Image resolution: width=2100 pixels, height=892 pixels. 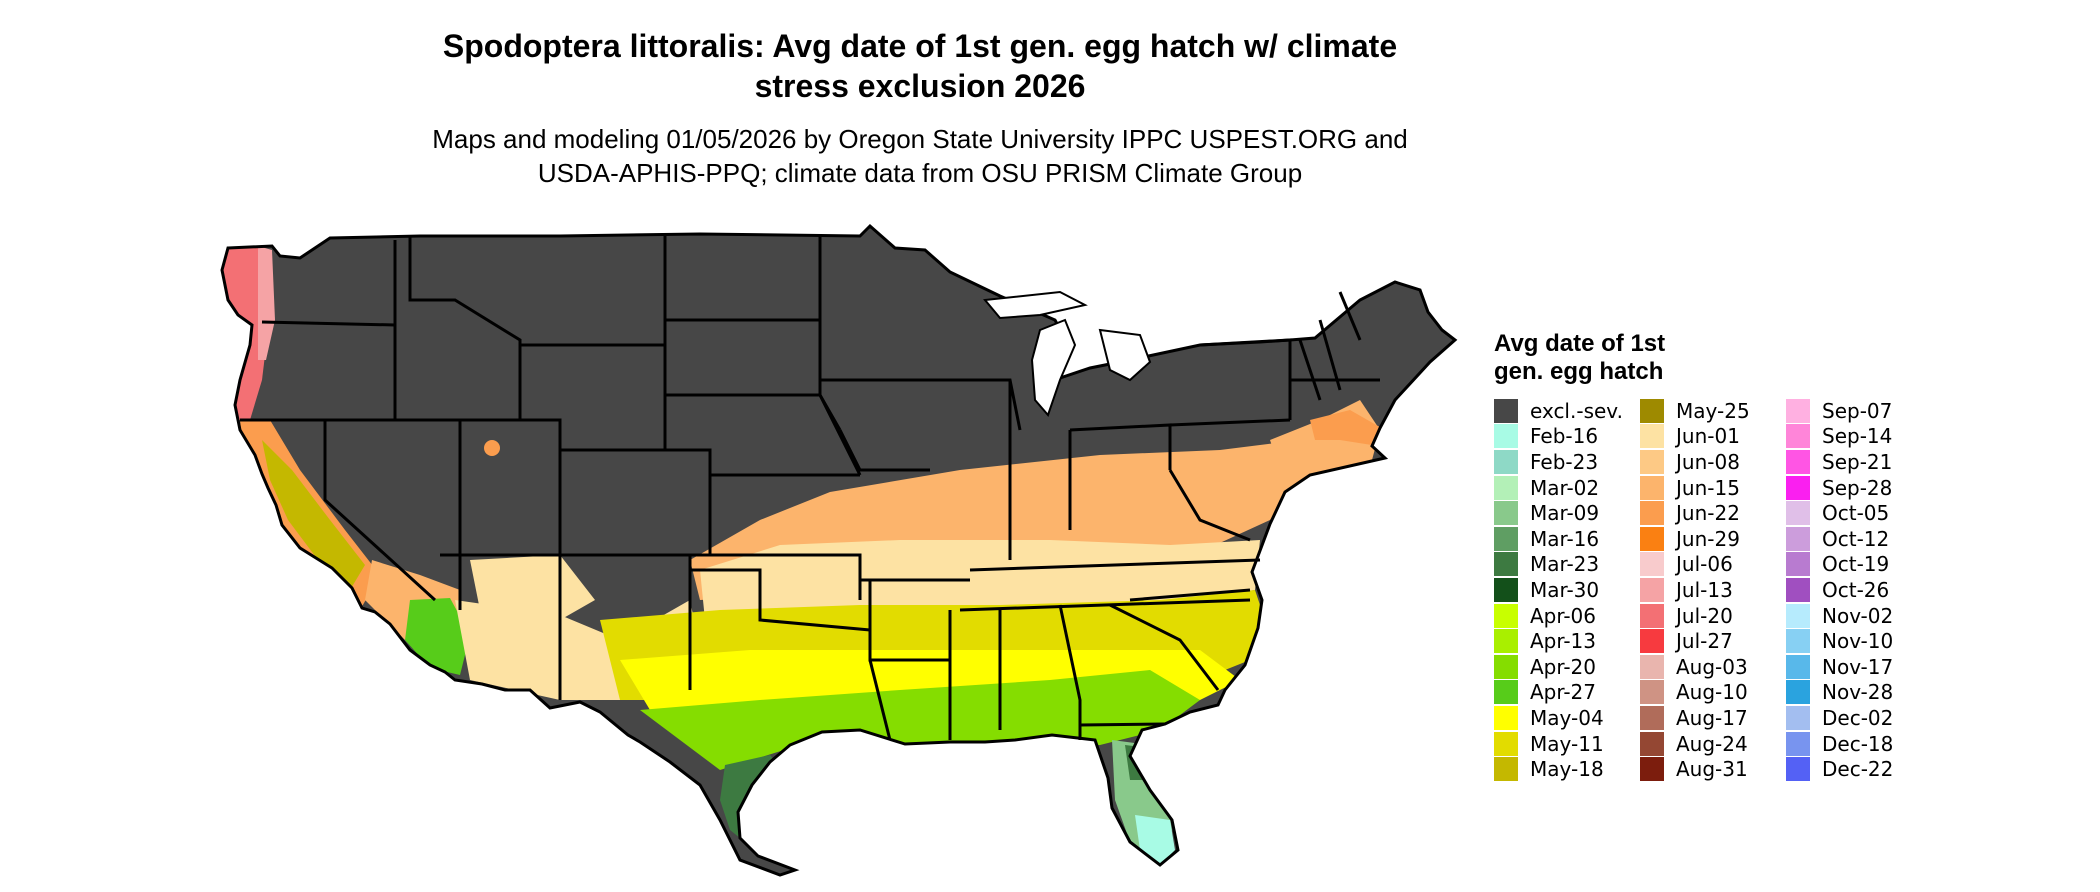 What do you see at coordinates (1035, 305) in the screenshot?
I see `lake-superior` at bounding box center [1035, 305].